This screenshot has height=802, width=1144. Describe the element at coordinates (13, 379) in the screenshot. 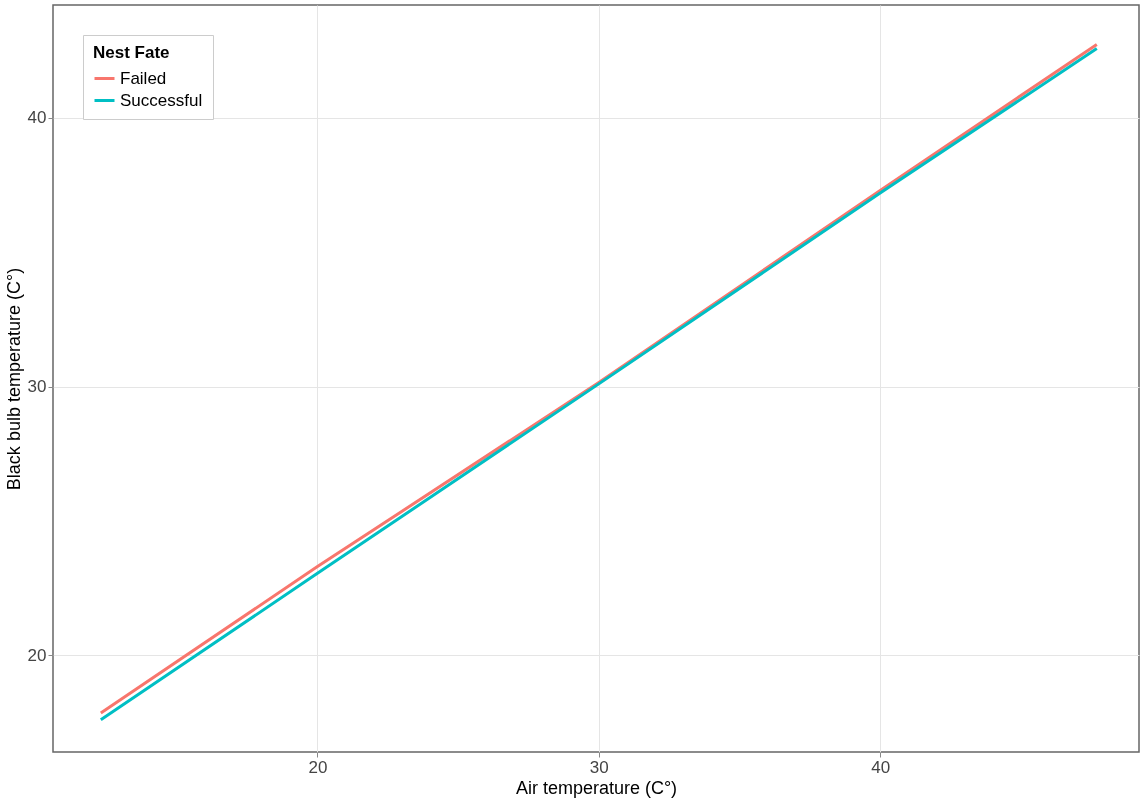

I see `y-axis-title: Black bulb temperature (C°)` at that location.